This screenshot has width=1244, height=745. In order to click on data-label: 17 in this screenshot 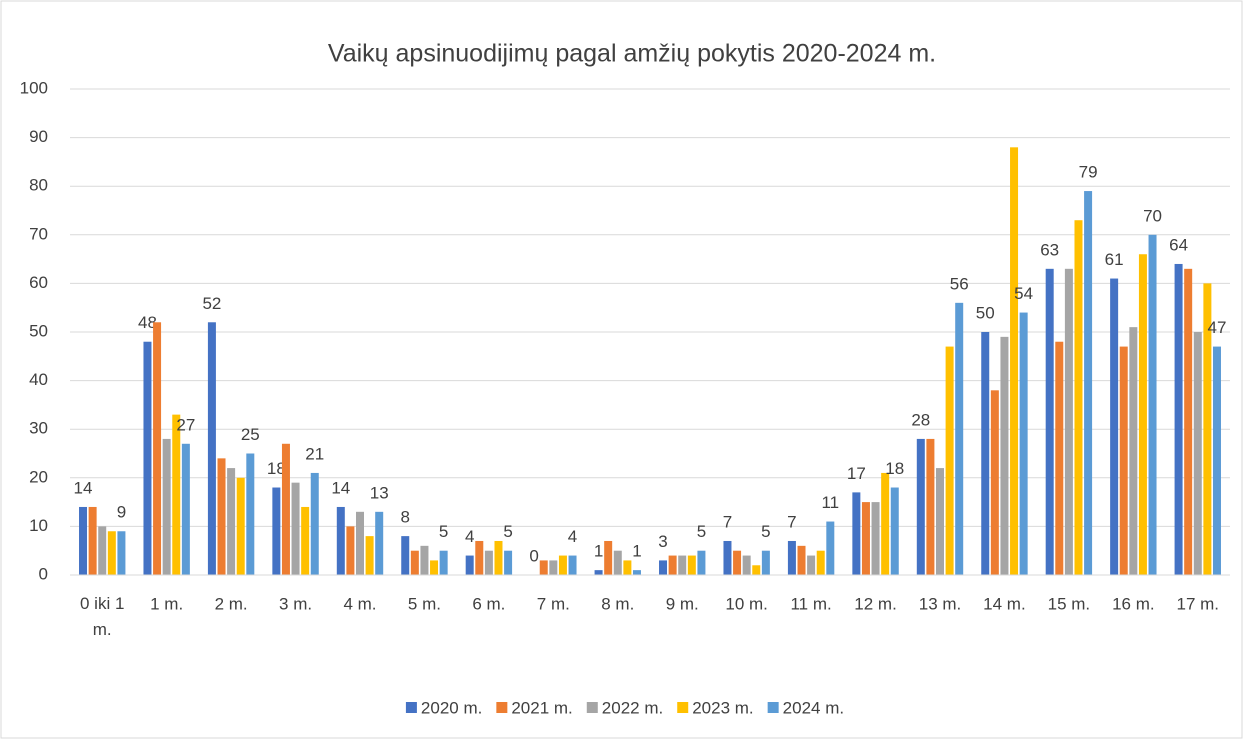, I will do `click(856, 473)`.